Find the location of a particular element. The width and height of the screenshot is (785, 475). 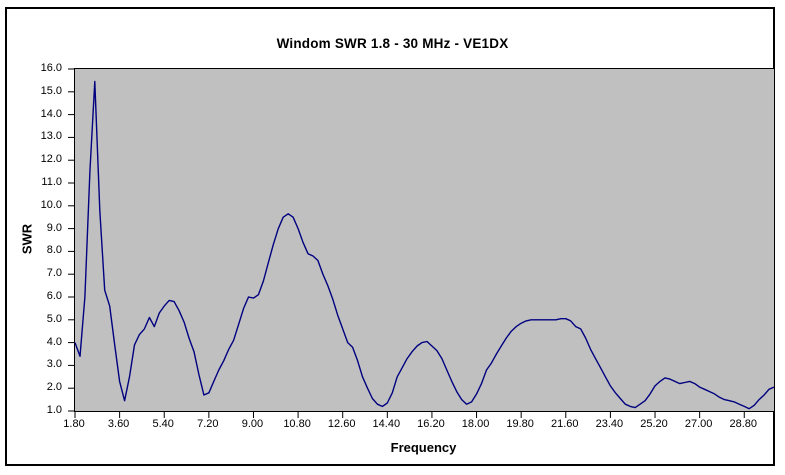

x-tick-label: 7.20 is located at coordinates (208, 424).